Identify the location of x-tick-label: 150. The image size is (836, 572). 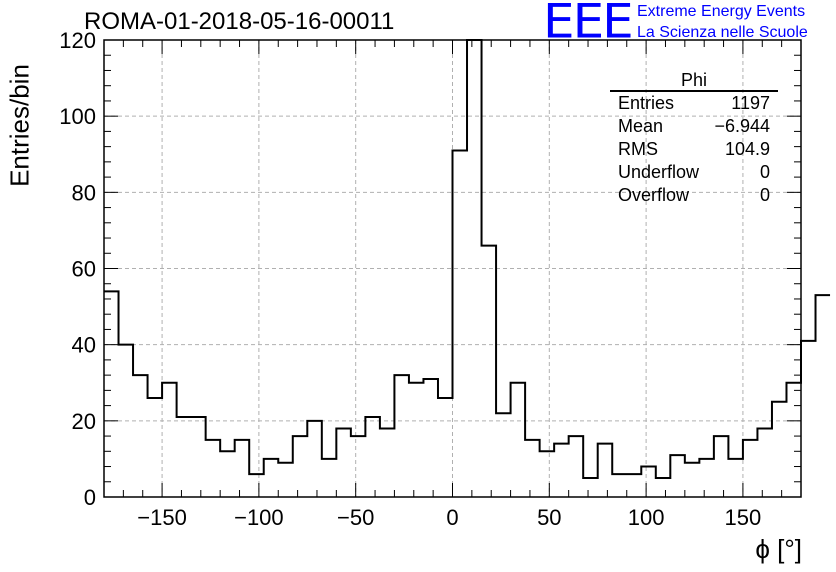
(743, 517).